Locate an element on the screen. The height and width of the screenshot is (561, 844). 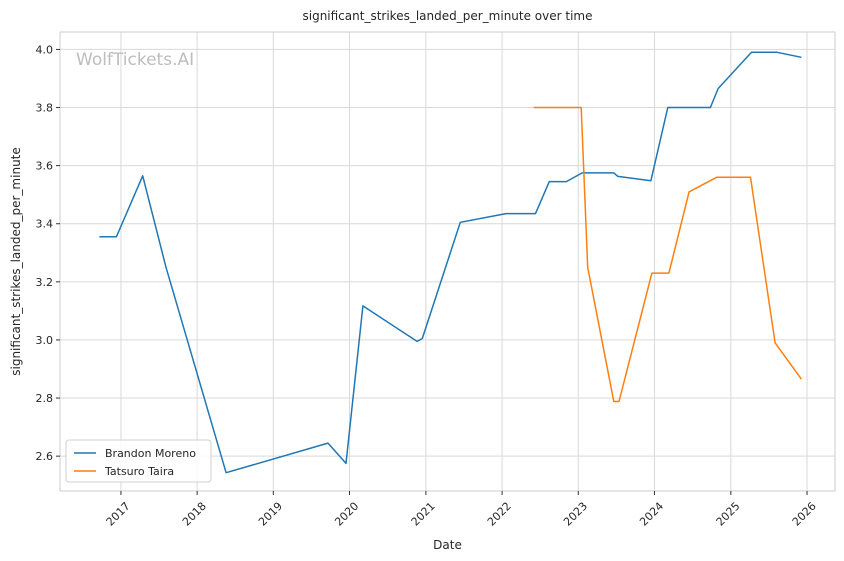
legend: Brandon Moreno Tatsuro Taira is located at coordinates (138, 461).